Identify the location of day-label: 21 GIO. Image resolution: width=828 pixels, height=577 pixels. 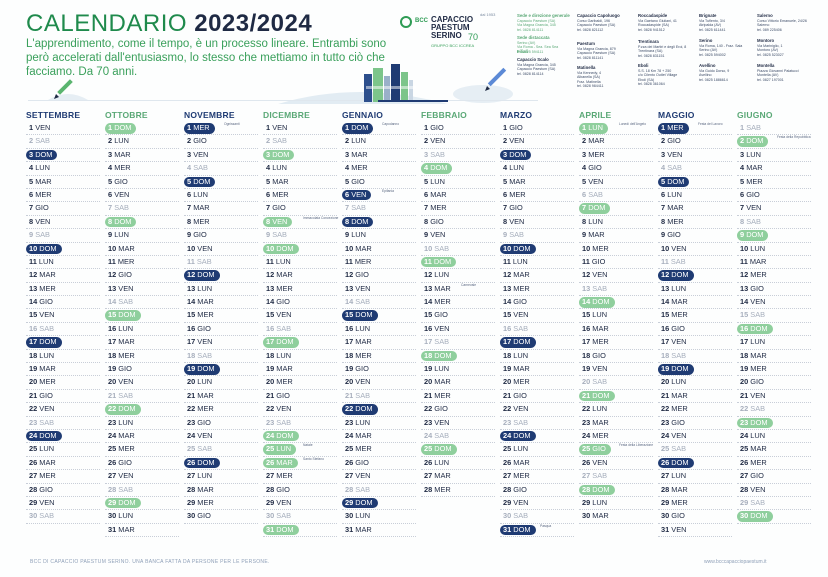
(516, 396).